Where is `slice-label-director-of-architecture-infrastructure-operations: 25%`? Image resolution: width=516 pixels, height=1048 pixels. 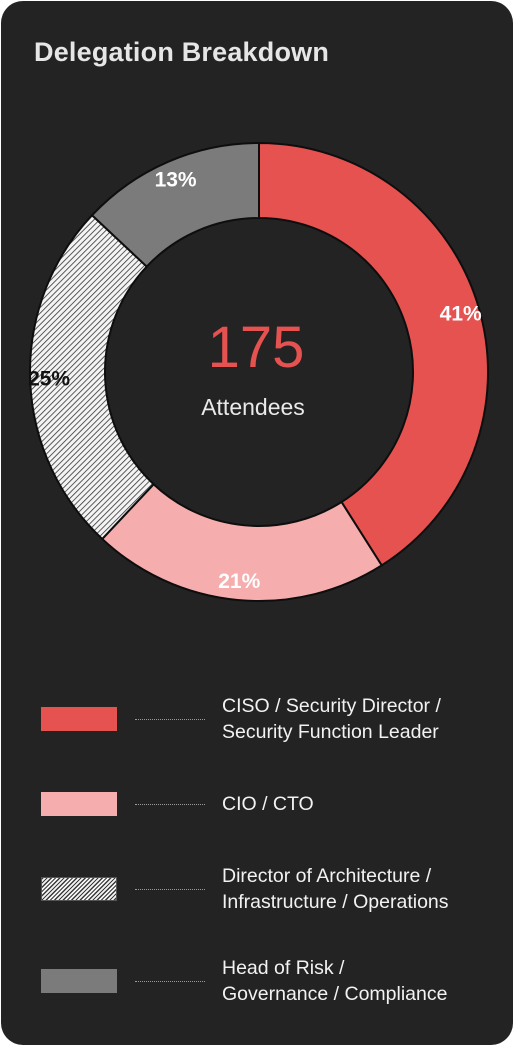 slice-label-director-of-architecture-infrastructure-operations: 25% is located at coordinates (49, 379).